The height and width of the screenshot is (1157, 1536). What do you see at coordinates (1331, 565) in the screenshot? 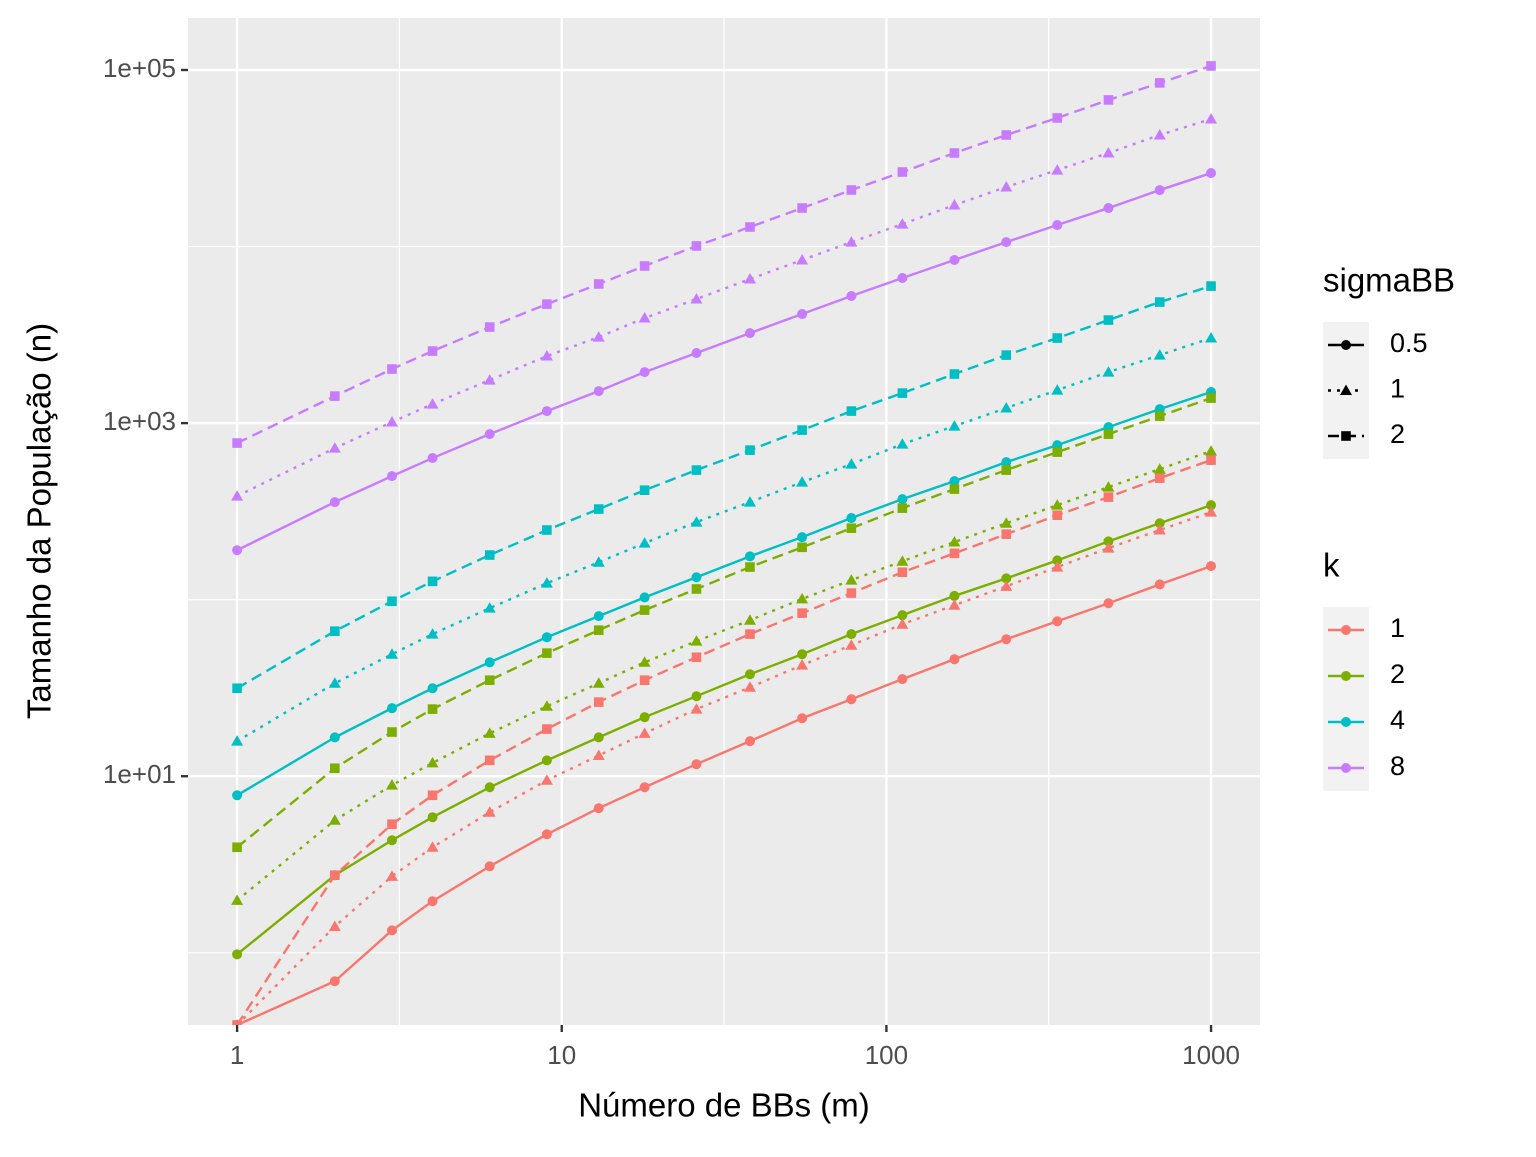
I see `legend-title: k` at bounding box center [1331, 565].